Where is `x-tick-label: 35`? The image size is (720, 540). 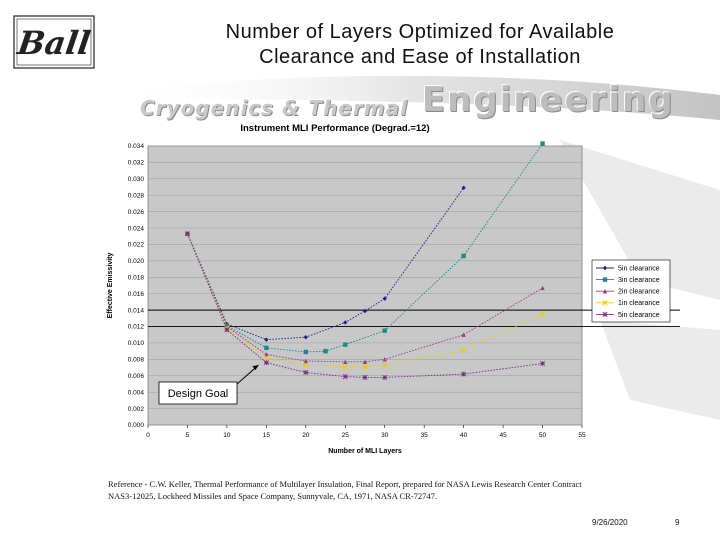
x-tick-label: 35 is located at coordinates (425, 435).